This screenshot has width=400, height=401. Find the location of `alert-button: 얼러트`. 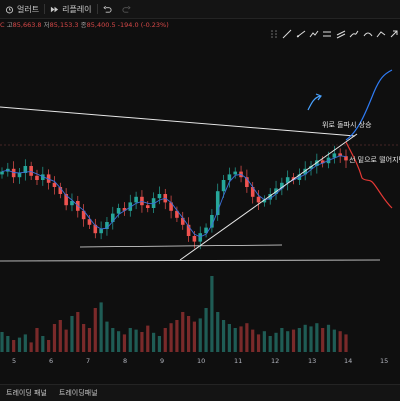

alert-button: 얼러트 is located at coordinates (22, 9).